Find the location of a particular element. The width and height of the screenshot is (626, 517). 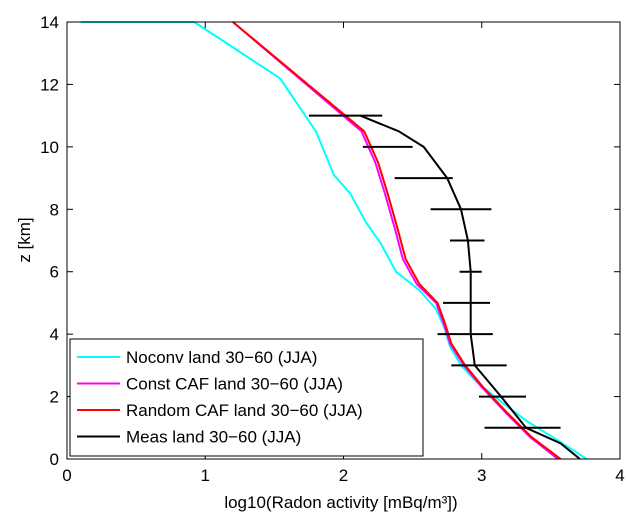

y-tick-label: 10 is located at coordinates (49, 147).